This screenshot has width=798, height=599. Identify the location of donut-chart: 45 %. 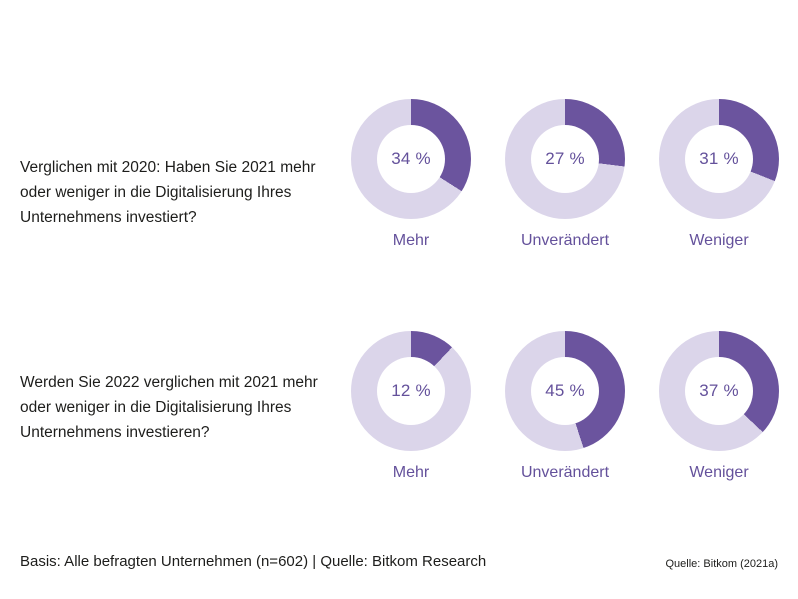
(565, 391).